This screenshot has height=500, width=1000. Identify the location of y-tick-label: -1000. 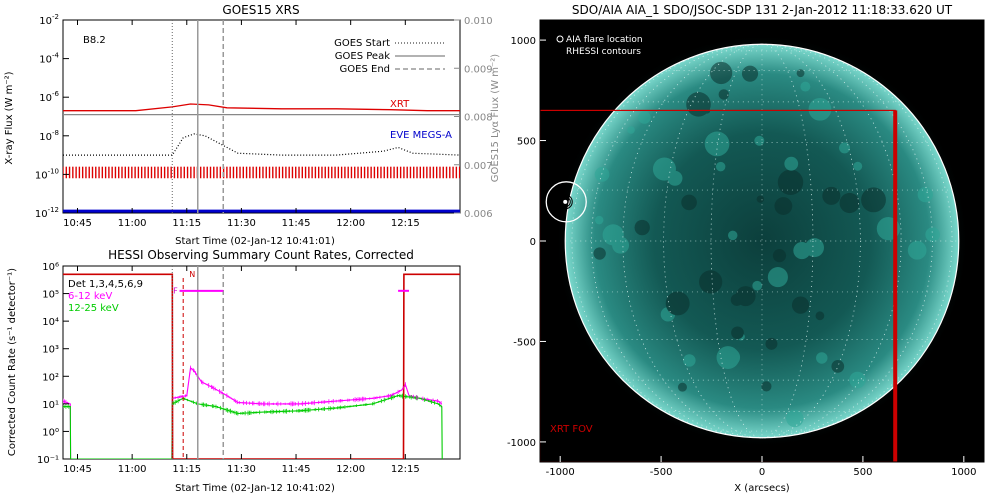
(521, 443).